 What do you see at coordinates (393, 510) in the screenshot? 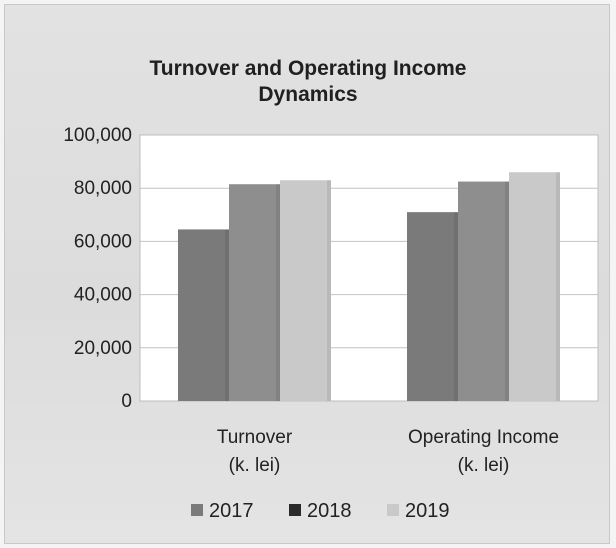
I see `legend-swatch-2019` at bounding box center [393, 510].